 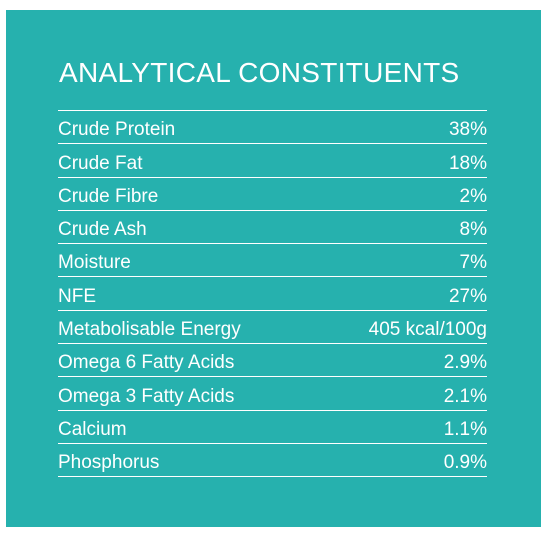 What do you see at coordinates (473, 230) in the screenshot?
I see `row-value: 8%` at bounding box center [473, 230].